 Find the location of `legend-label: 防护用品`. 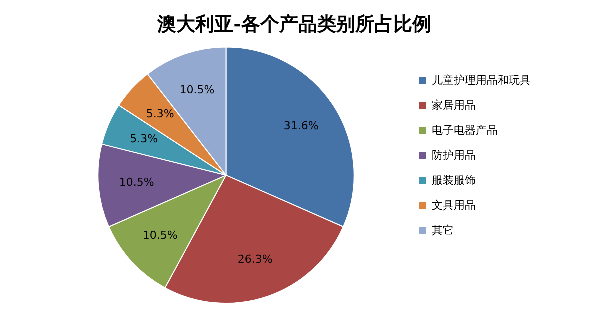

legend-label: 防护用品 is located at coordinates (454, 155).